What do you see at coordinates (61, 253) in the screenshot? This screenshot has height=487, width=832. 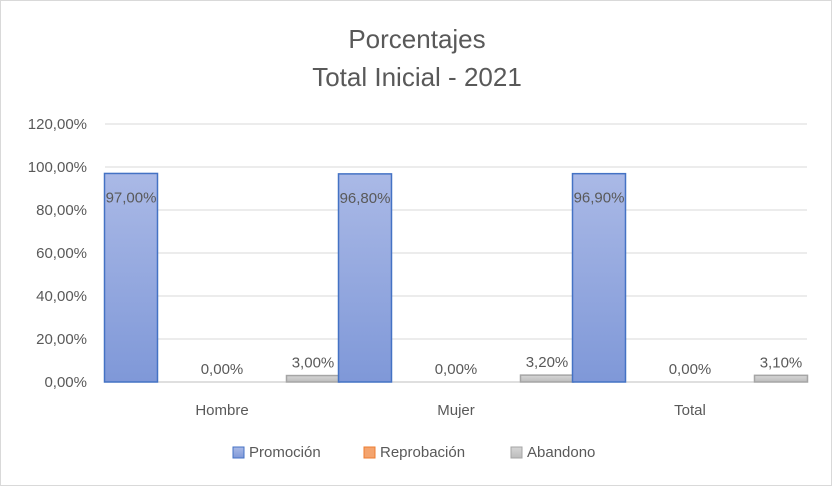 I see `y-tick-label: 60,00%` at bounding box center [61, 253].